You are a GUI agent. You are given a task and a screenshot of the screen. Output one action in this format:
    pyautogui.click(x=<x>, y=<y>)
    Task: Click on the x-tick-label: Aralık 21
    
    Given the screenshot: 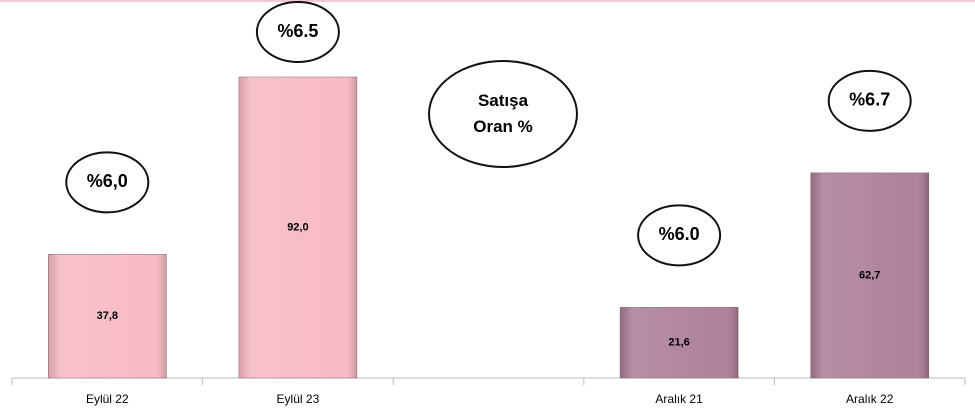 What is the action you would take?
    pyautogui.click(x=679, y=399)
    